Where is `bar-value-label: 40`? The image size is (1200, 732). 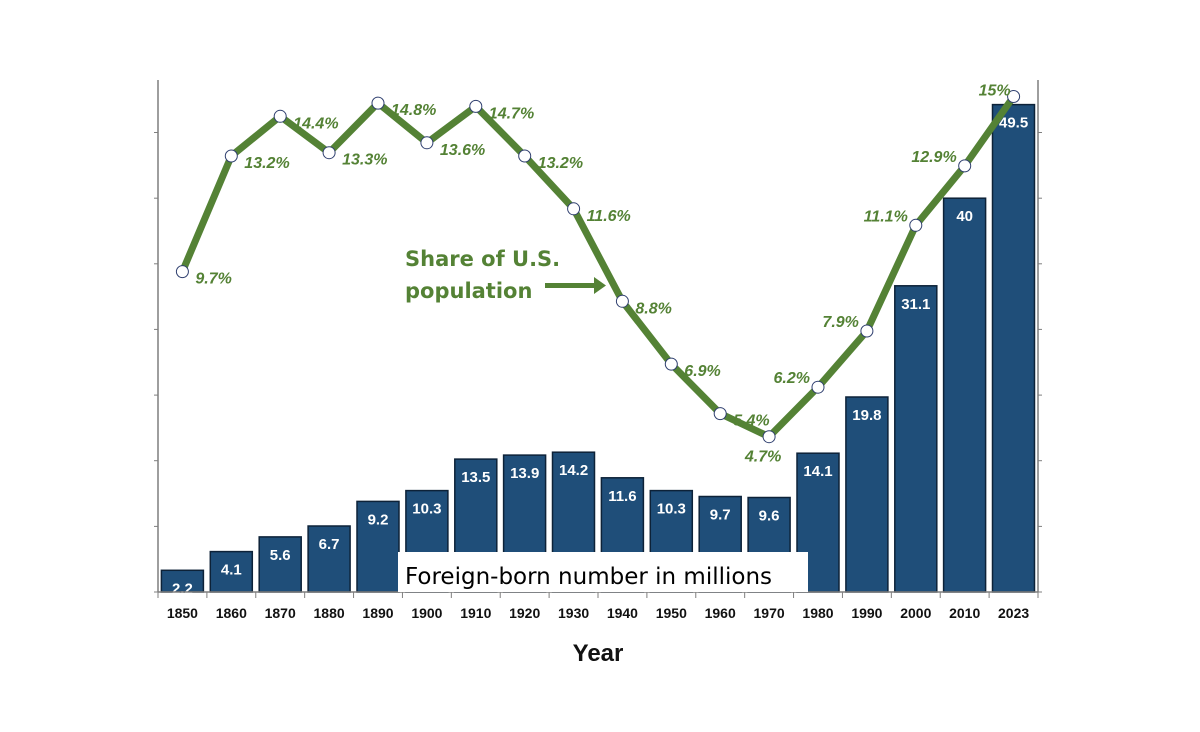
bar-value-label: 40 is located at coordinates (964, 216).